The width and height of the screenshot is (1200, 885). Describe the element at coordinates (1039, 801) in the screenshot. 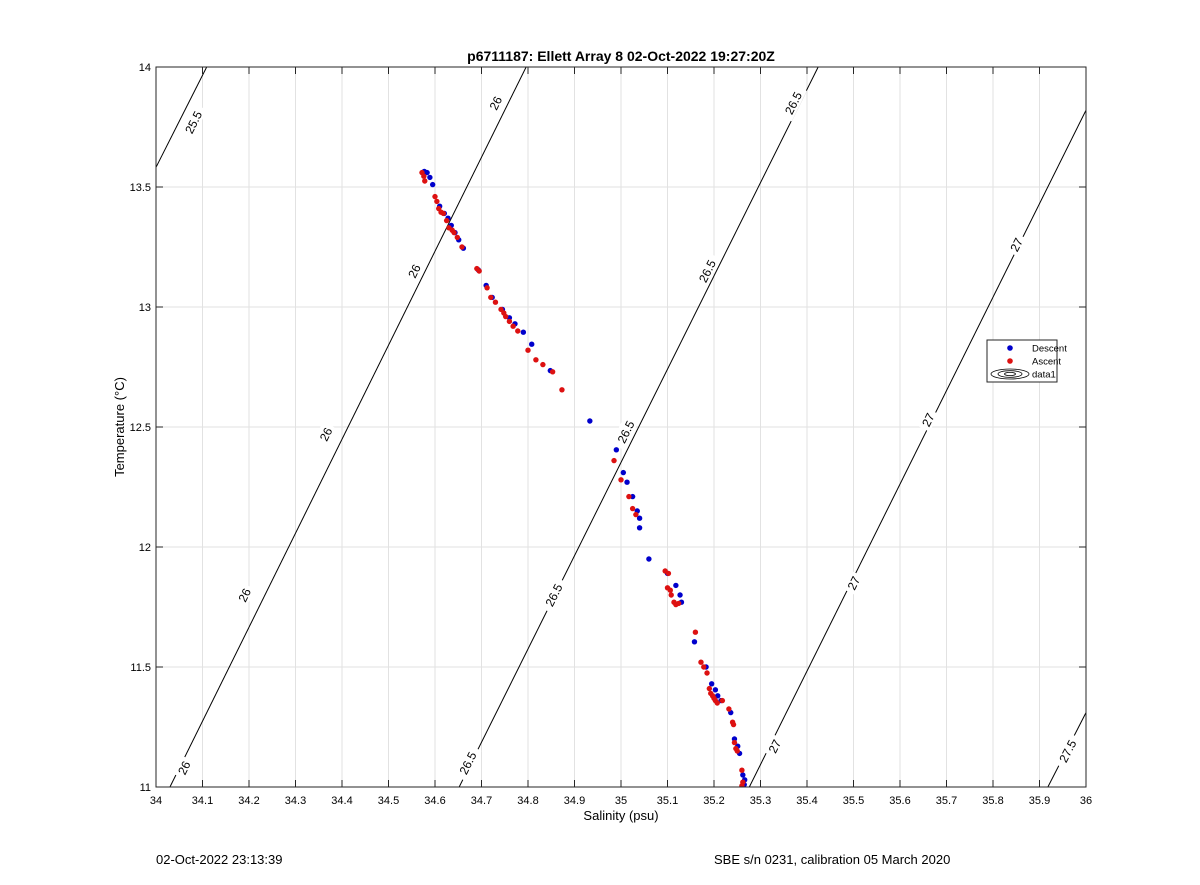

I see `x-tick-label: 35.9` at that location.